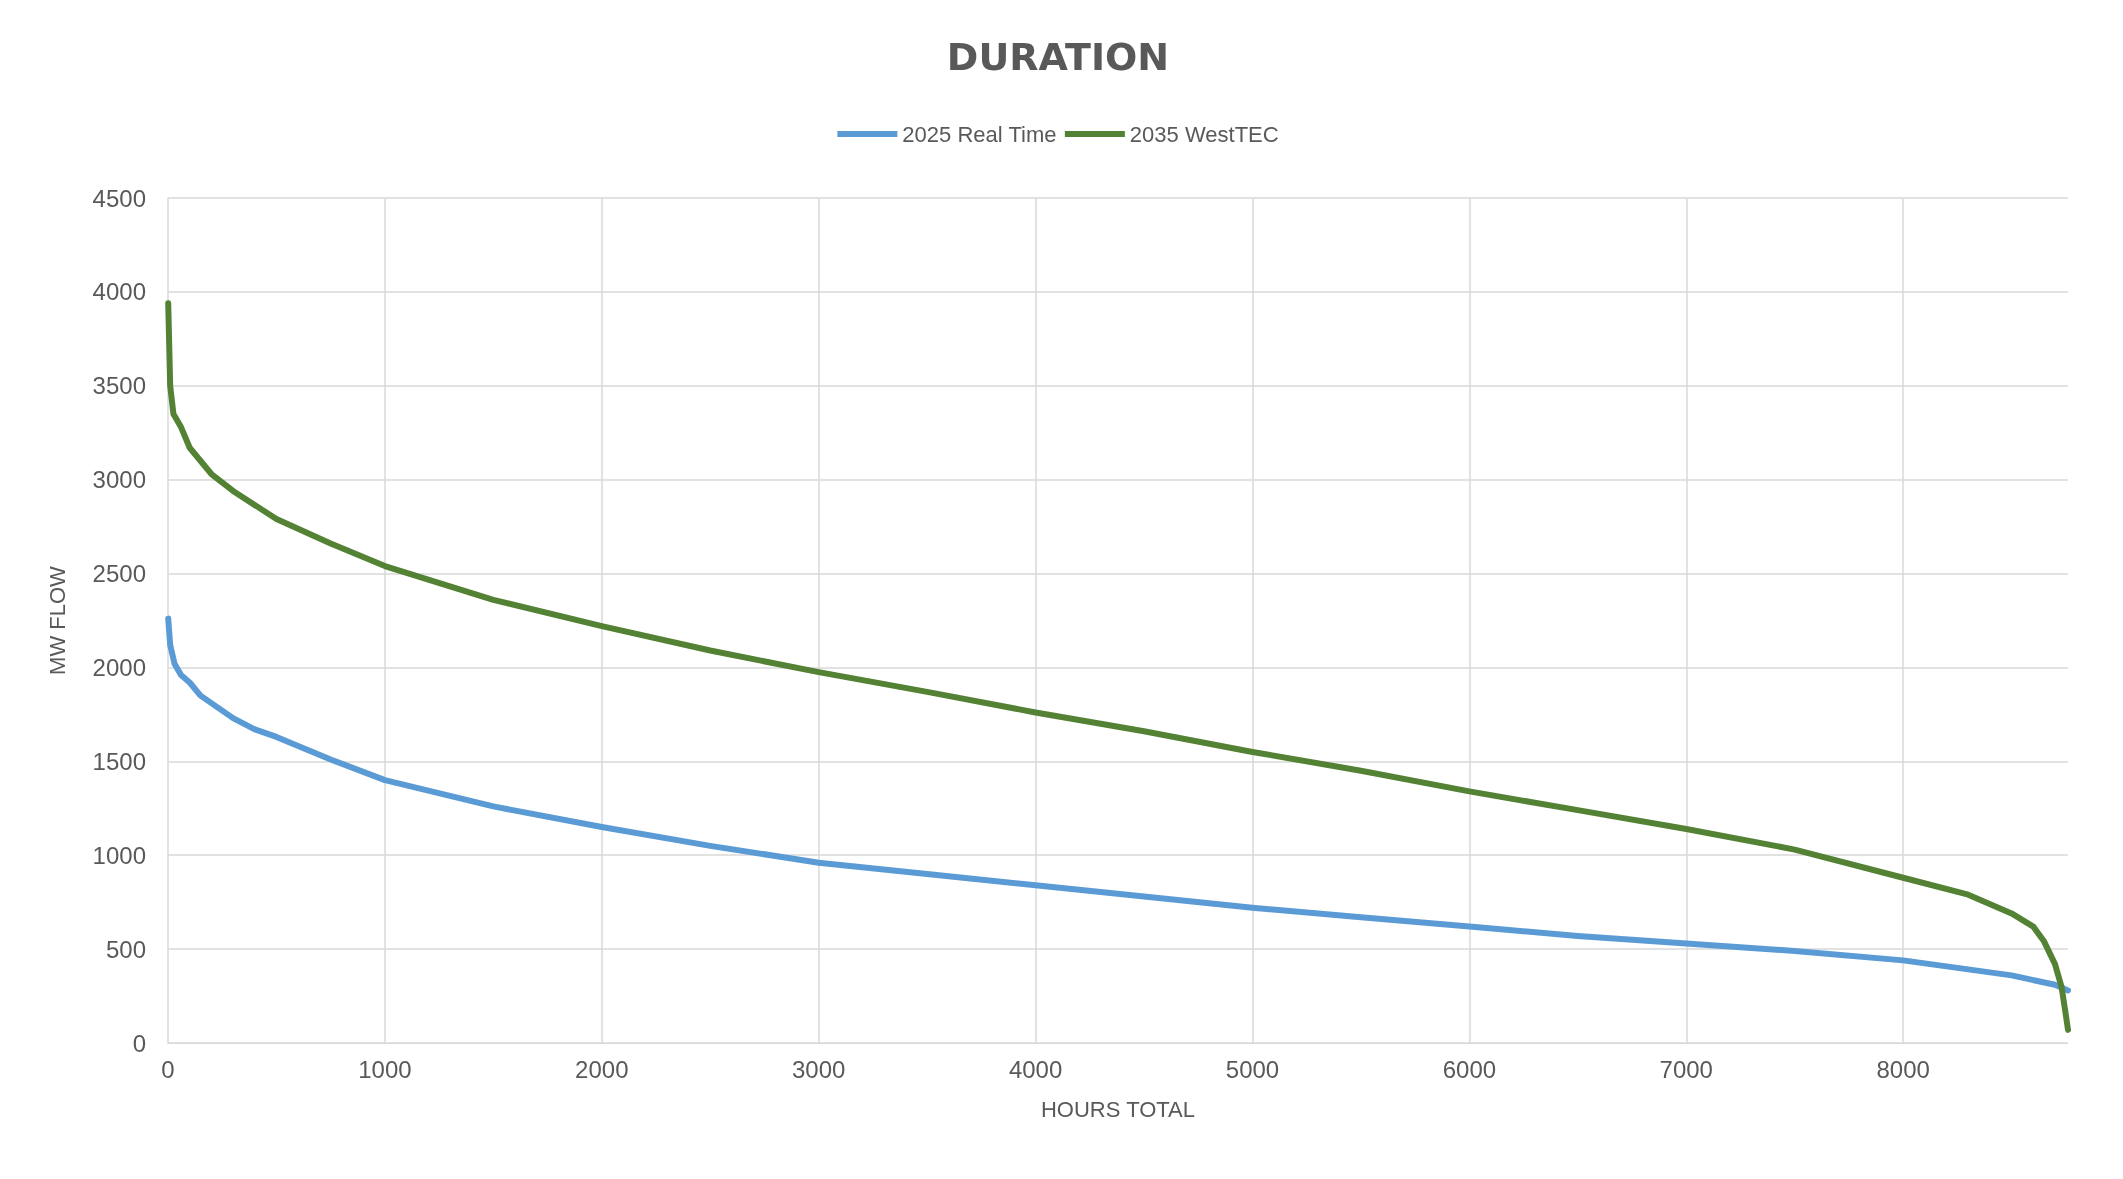  What do you see at coordinates (119, 667) in the screenshot?
I see `y-tick-label: 2000` at bounding box center [119, 667].